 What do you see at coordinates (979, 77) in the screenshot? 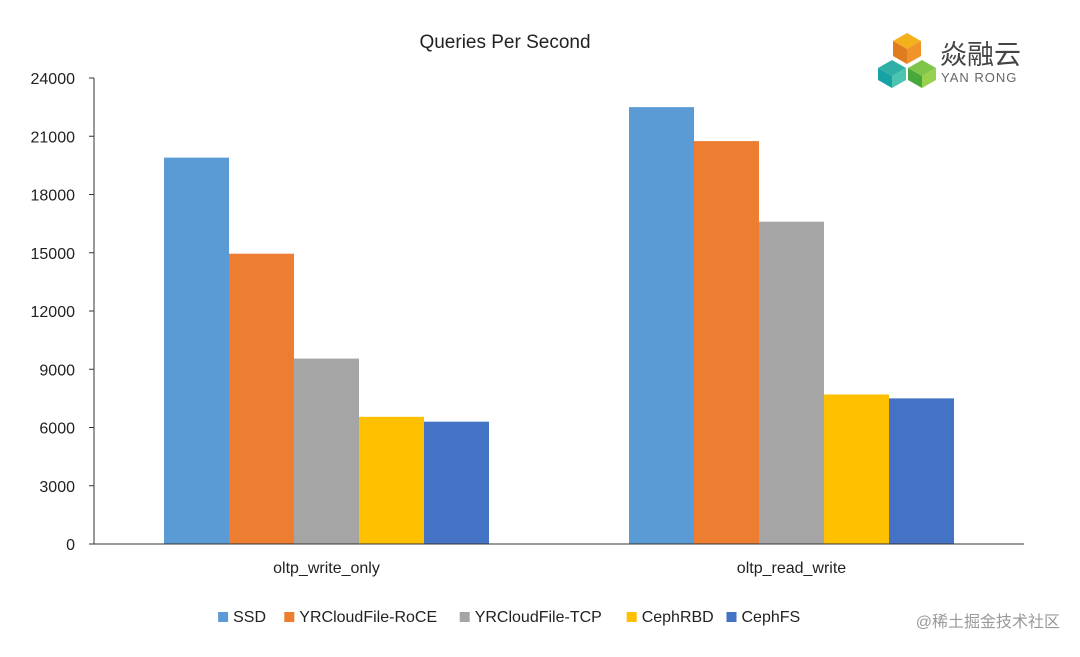
I see `logo-subtitle: YAN RONG` at bounding box center [979, 77].